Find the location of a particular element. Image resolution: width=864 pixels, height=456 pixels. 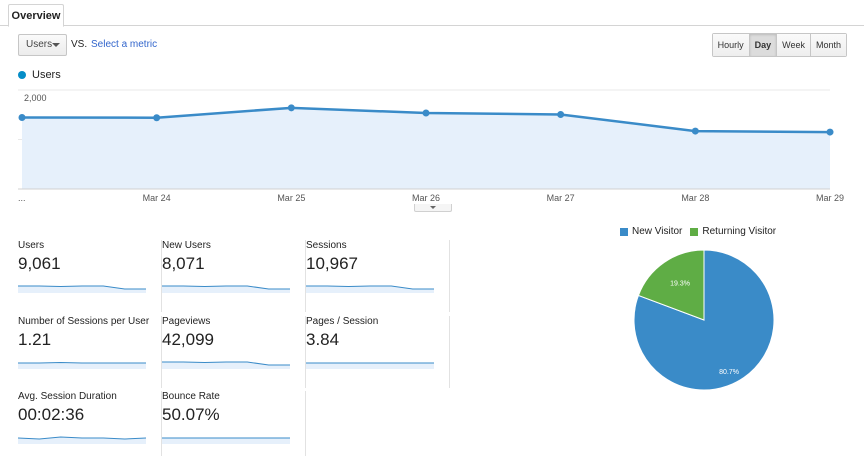

week-button: Week is located at coordinates (793, 45).